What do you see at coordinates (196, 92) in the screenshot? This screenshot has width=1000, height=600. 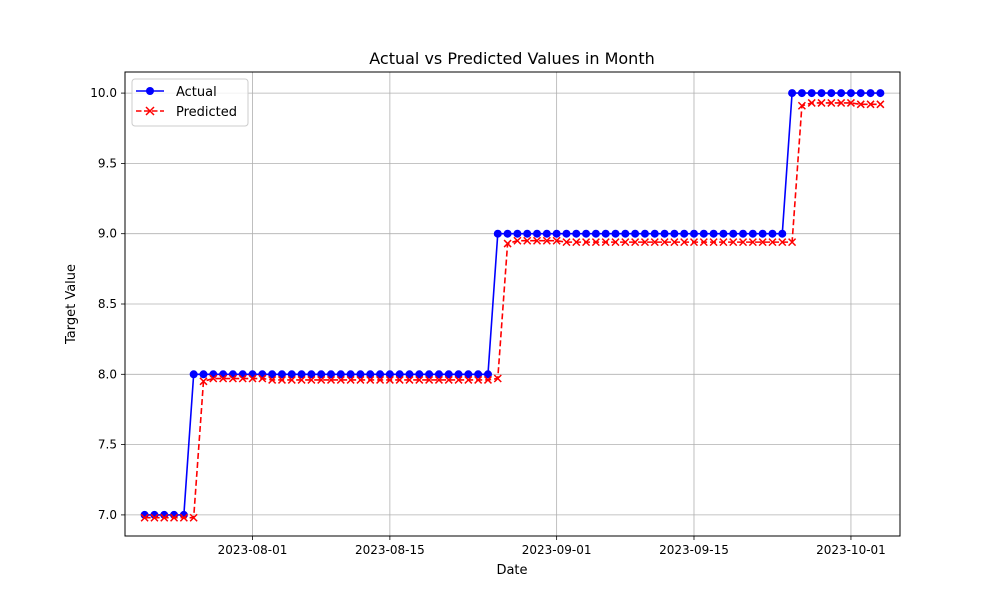 I see `legend-actual-label: Actual` at bounding box center [196, 92].